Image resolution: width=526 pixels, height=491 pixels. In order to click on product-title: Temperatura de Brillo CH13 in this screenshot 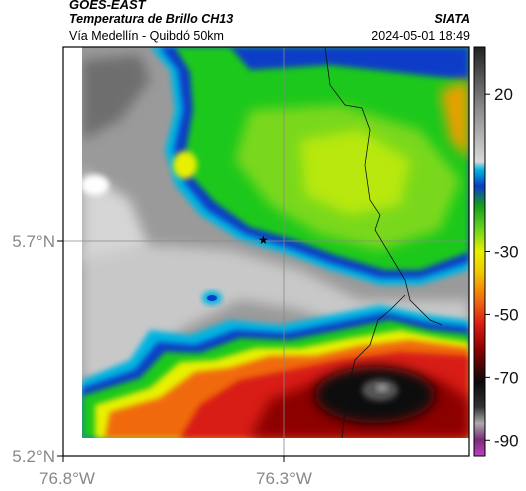, I will do `click(151, 19)`.